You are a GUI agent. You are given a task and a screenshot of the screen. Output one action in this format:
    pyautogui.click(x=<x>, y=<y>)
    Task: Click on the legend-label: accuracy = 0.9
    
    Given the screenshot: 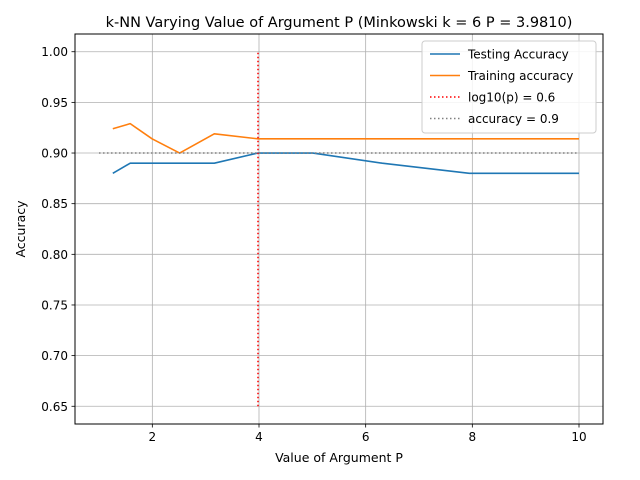 What is the action you would take?
    pyautogui.click(x=513, y=119)
    